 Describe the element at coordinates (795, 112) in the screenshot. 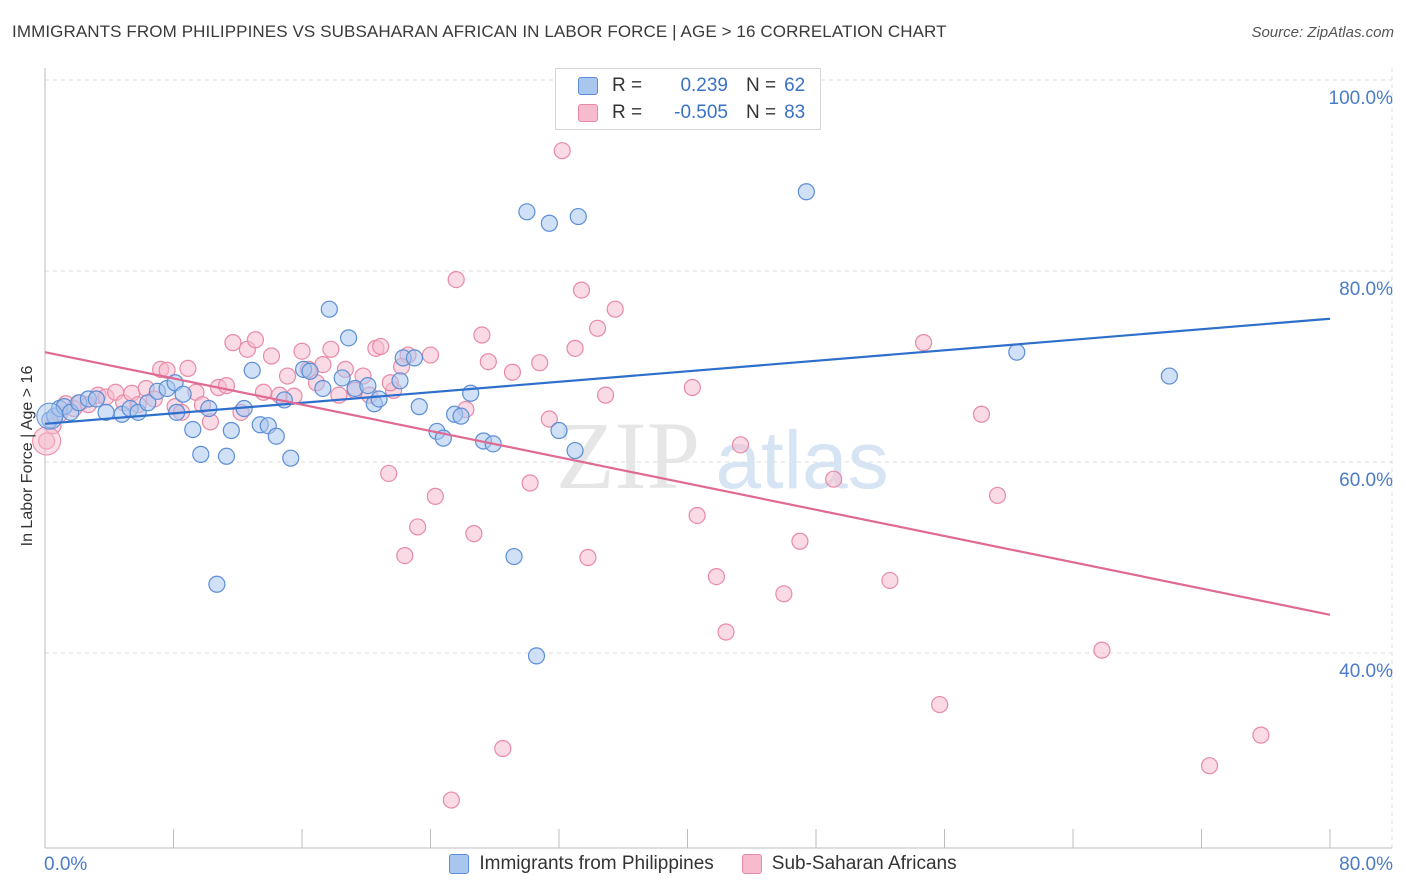

I see `legend-n-value: 83` at that location.